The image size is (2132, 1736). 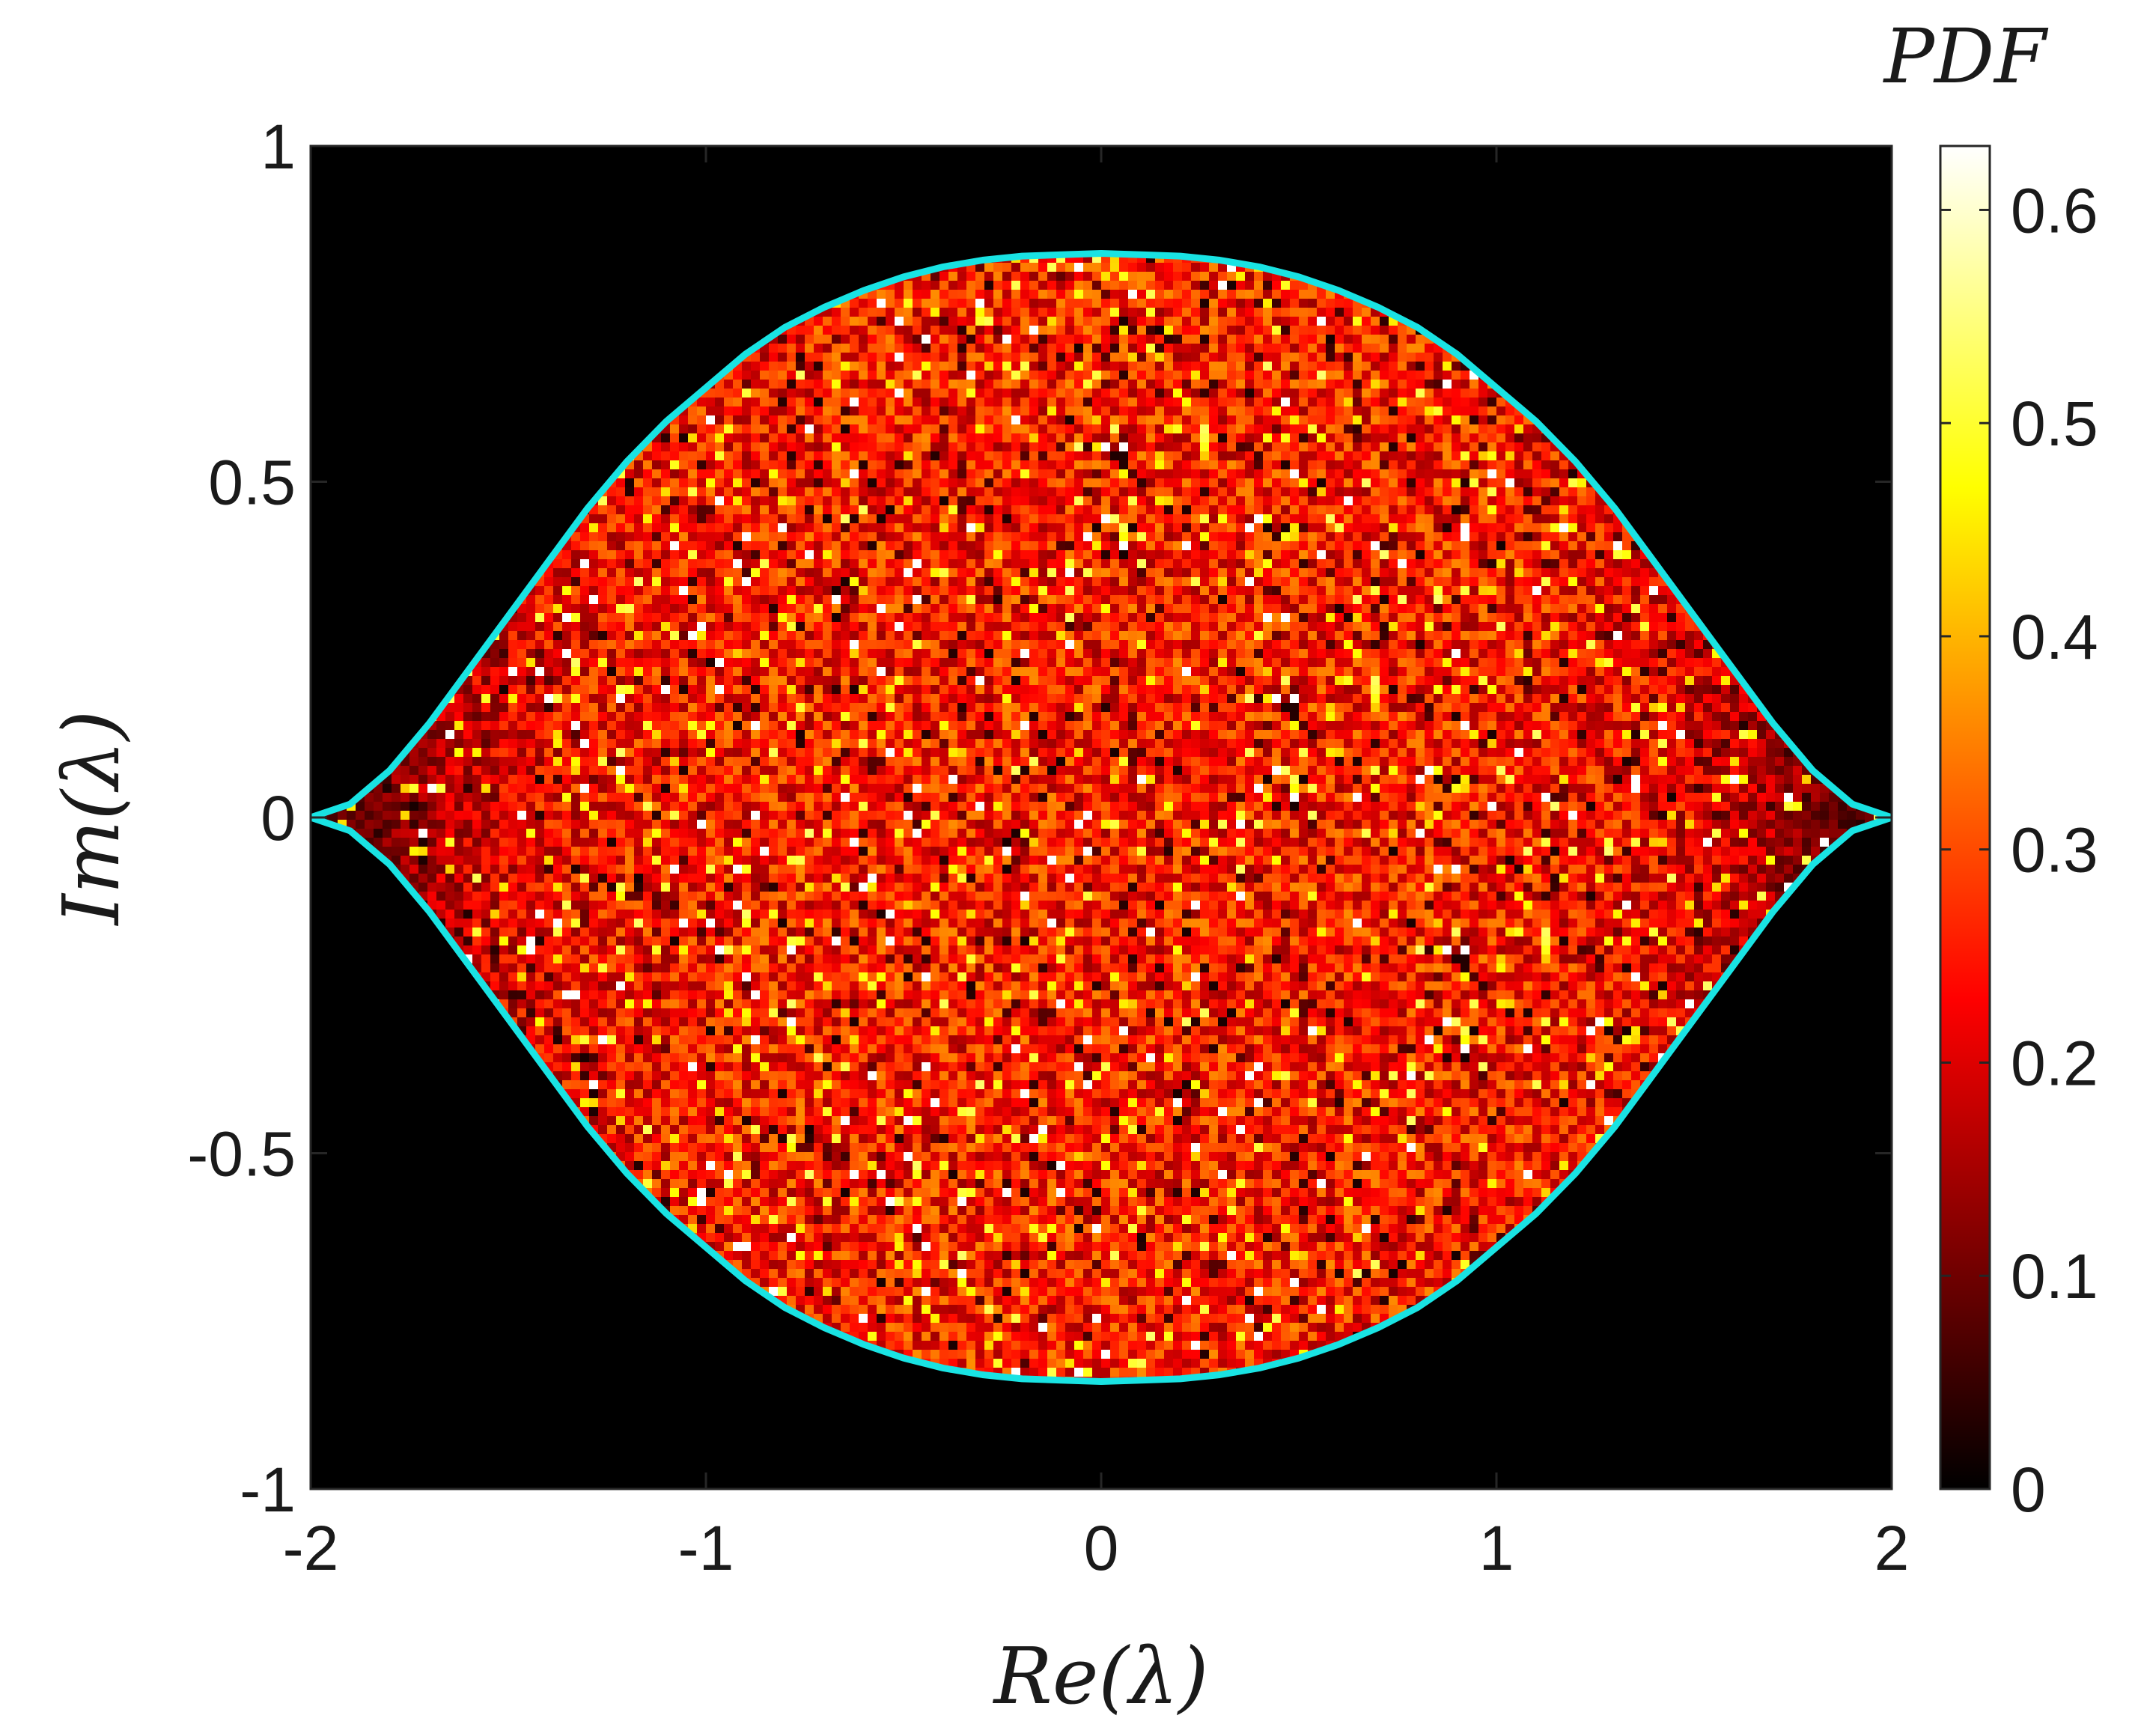 I want to click on colorbar-tick-label: 0.1, so click(x=2054, y=1276).